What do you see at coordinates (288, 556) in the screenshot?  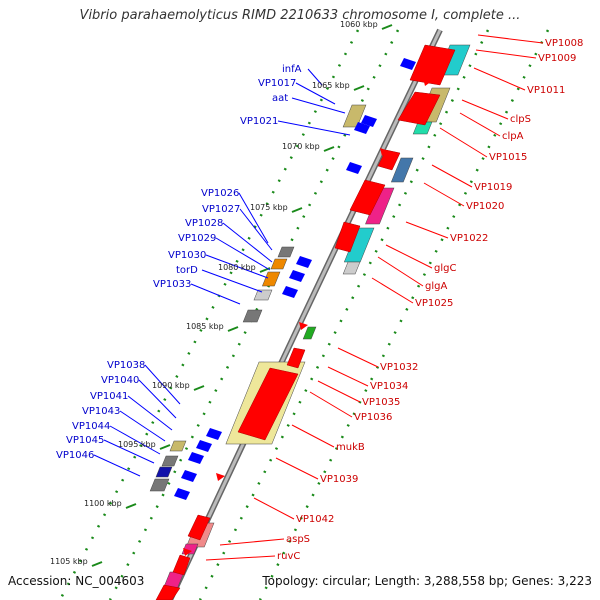 I see `gene-label-ruvc: ruvC` at bounding box center [288, 556].